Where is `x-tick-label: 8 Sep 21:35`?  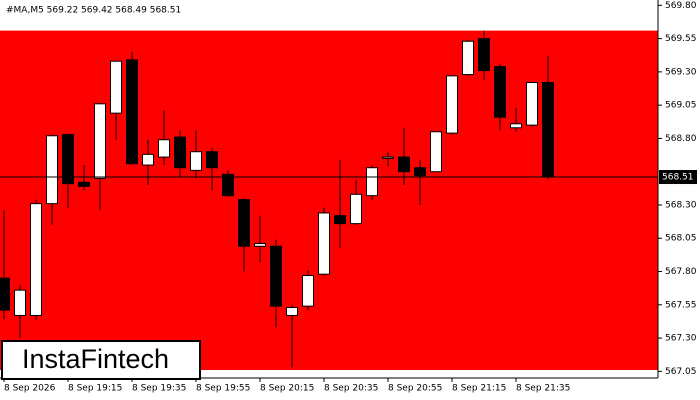
x-tick-label: 8 Sep 21:35 is located at coordinates (543, 389).